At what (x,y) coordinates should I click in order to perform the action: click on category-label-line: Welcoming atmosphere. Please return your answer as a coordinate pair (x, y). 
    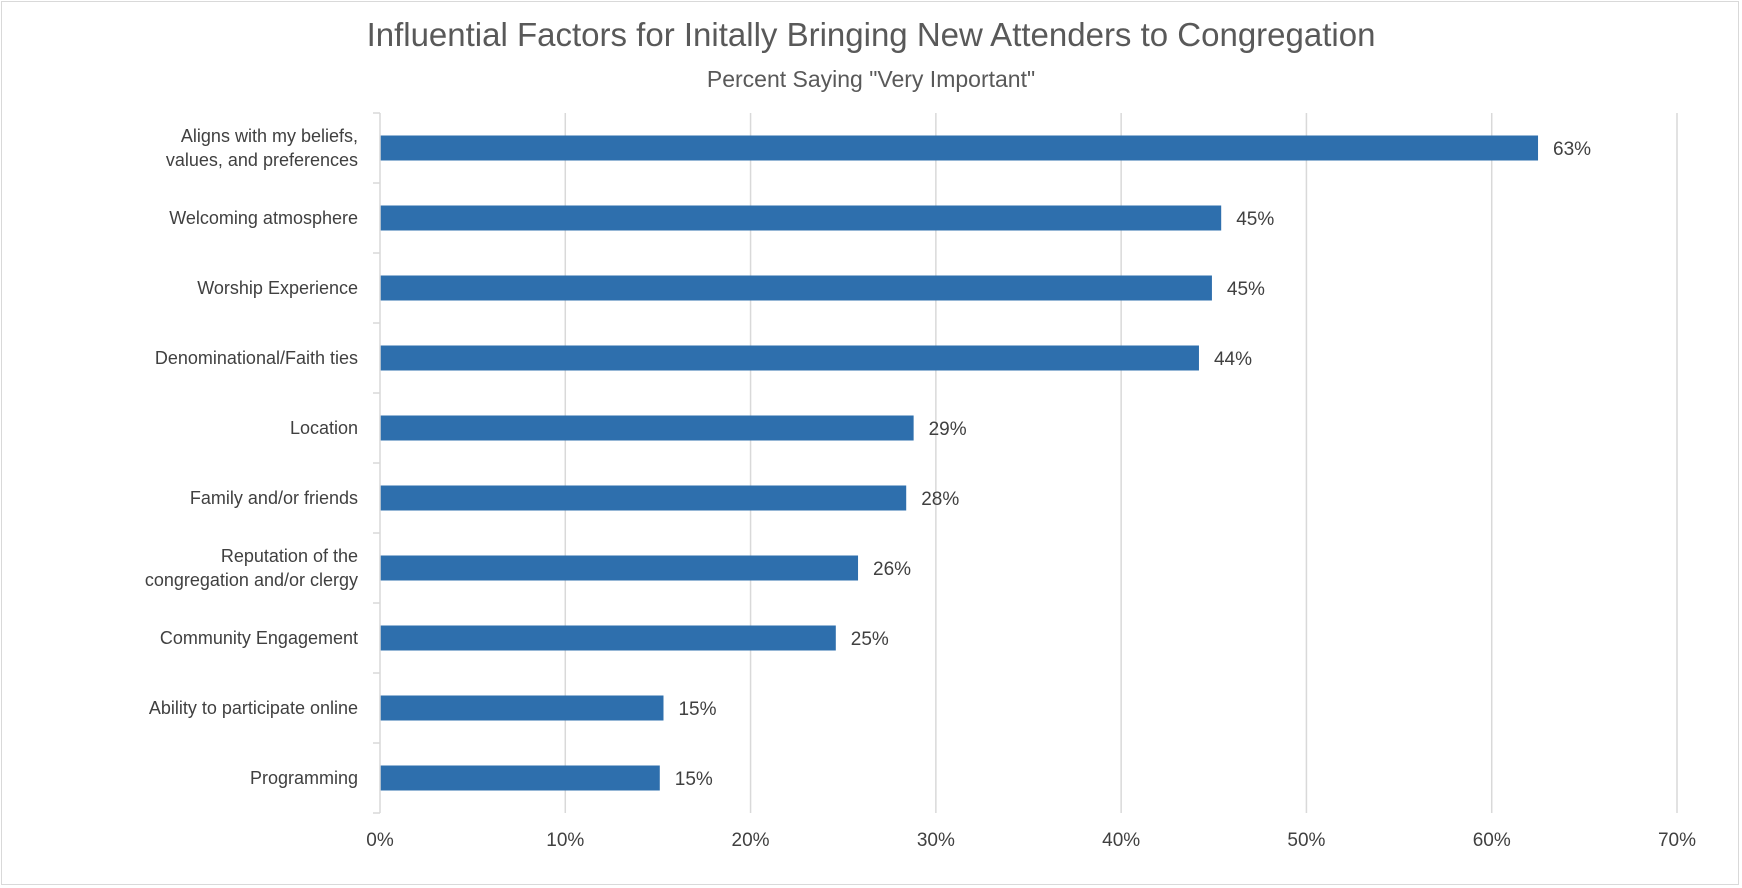
    Looking at the image, I should click on (263, 218).